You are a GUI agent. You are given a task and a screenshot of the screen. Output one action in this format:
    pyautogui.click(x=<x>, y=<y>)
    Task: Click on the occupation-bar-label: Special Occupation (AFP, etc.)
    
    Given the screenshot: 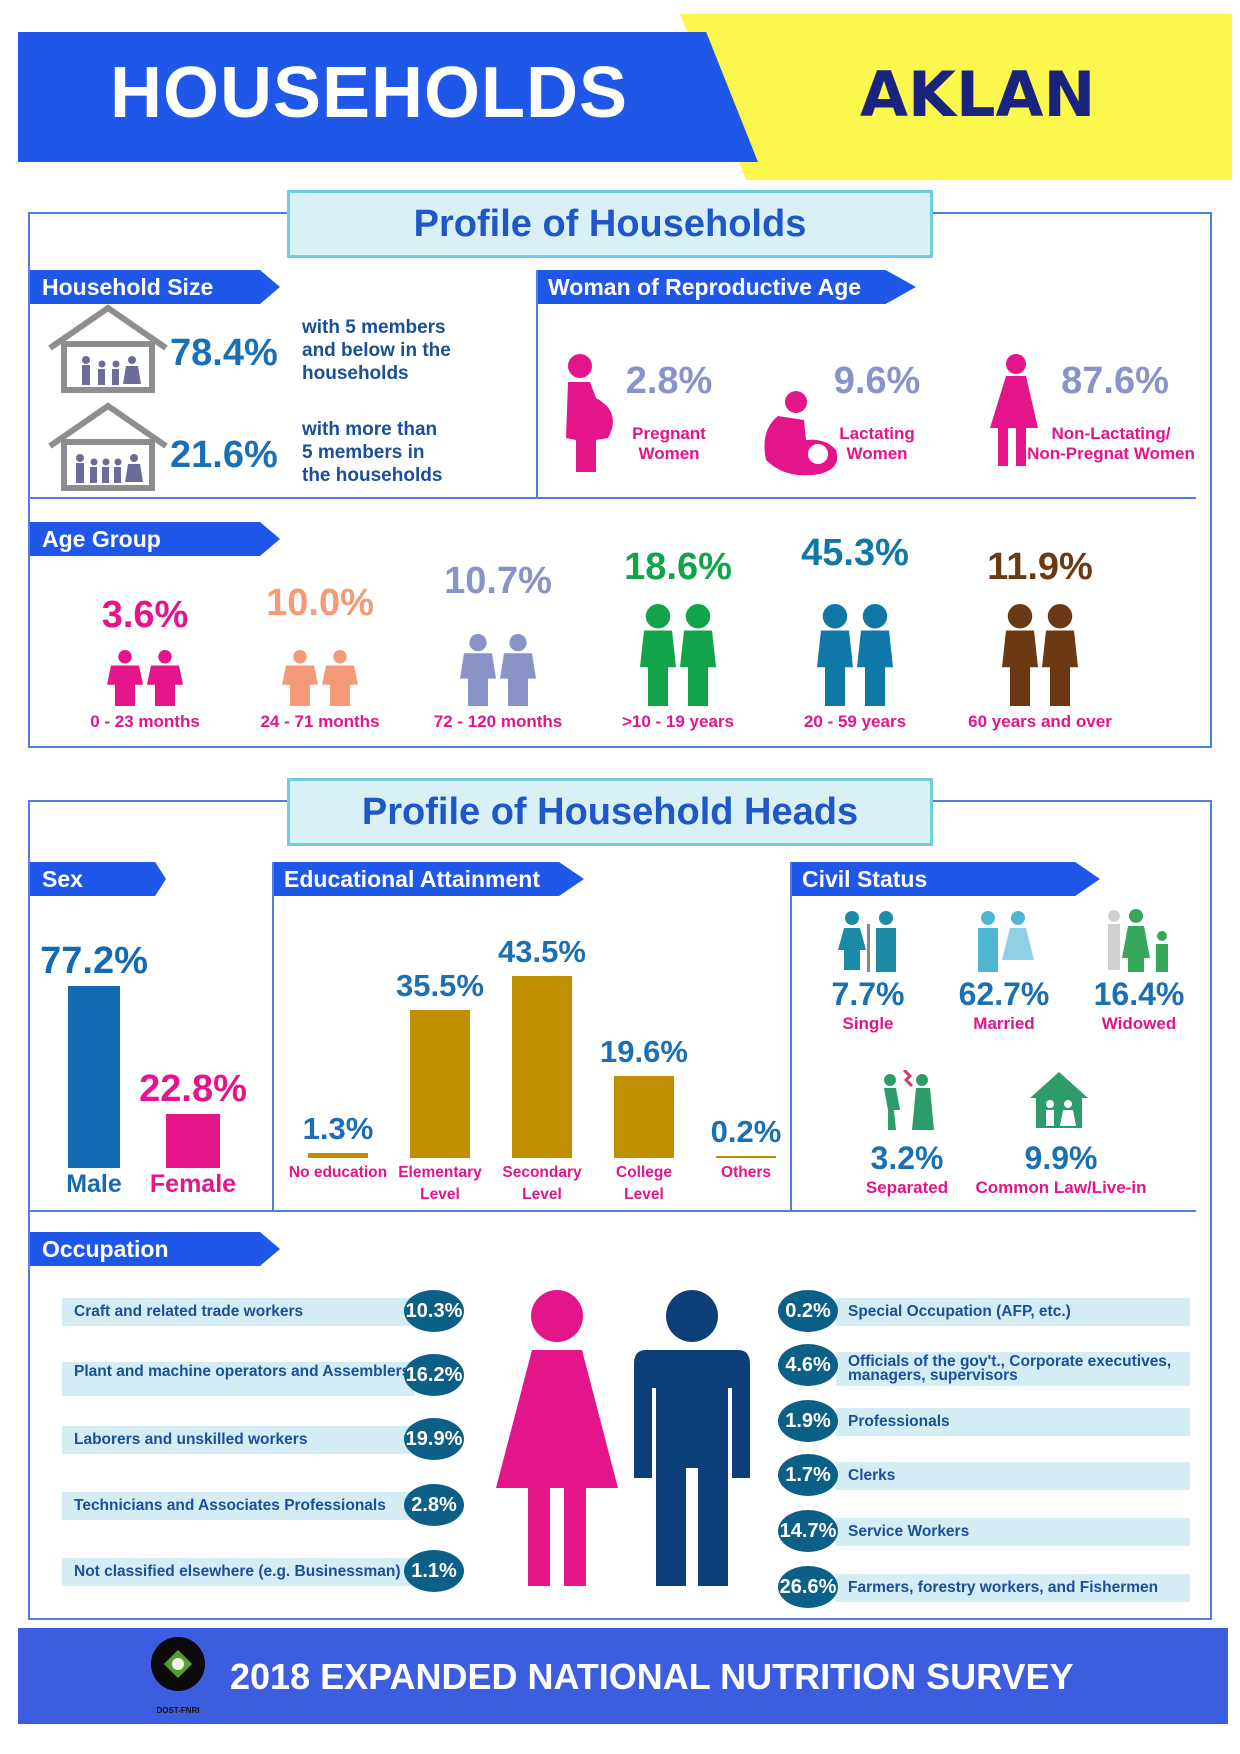 What is the action you would take?
    pyautogui.click(x=1013, y=1312)
    